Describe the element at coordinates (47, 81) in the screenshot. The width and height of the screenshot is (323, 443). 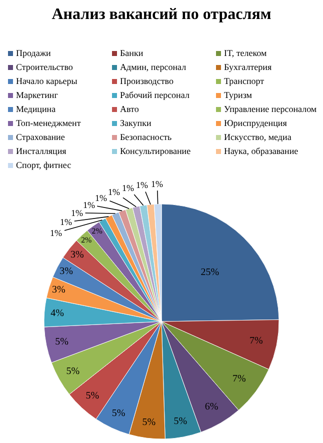
I see `legend-label: Начало карьеры` at that location.